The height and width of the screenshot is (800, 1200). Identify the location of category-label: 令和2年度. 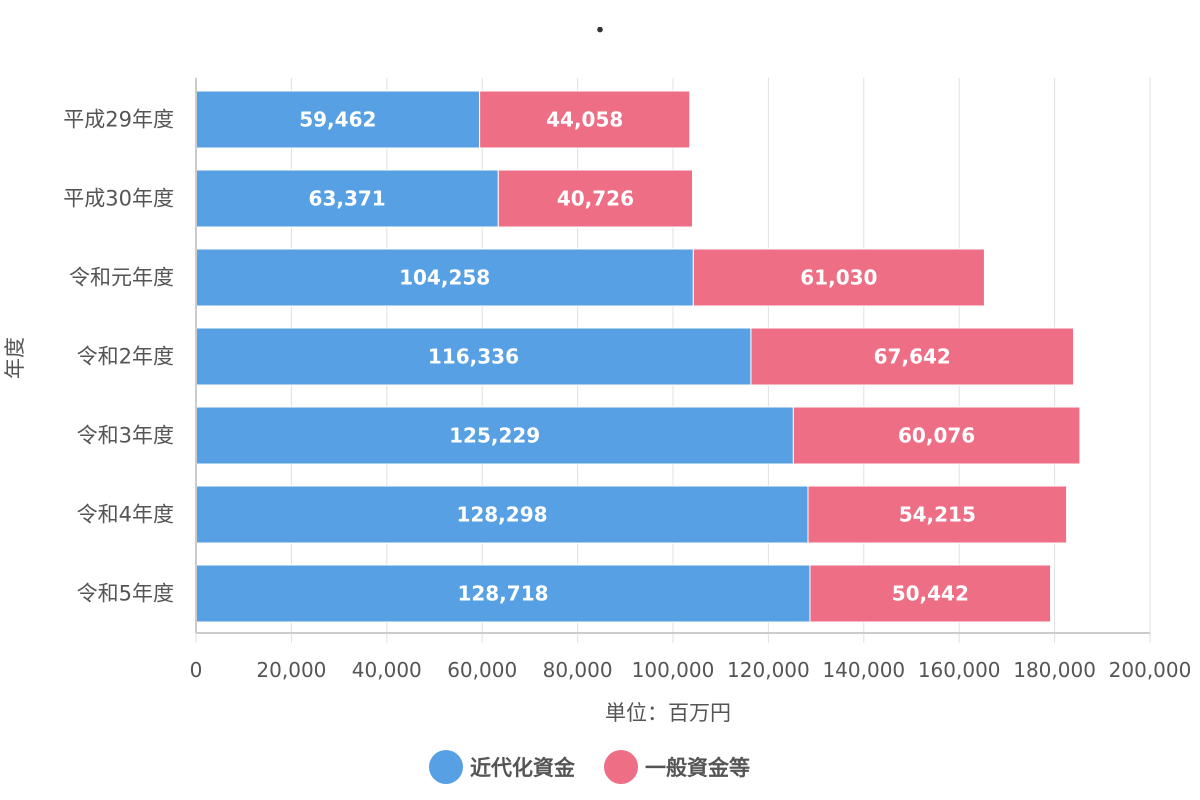
(125, 357).